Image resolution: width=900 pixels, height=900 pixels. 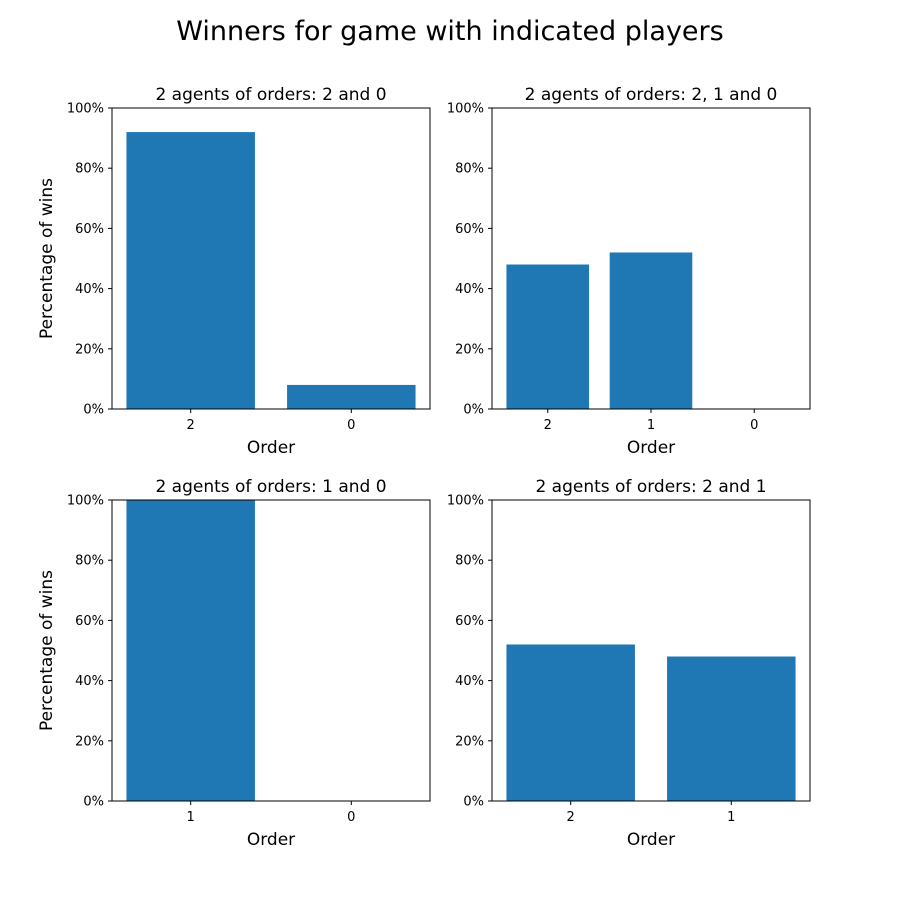 I want to click on figure-title: Winners for game with indicated players, so click(x=449, y=31).